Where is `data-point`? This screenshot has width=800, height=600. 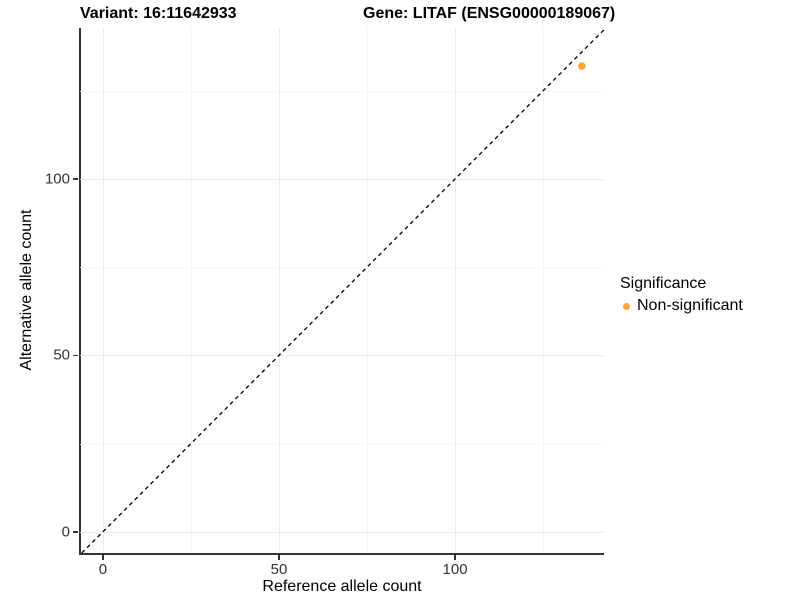 data-point is located at coordinates (582, 66).